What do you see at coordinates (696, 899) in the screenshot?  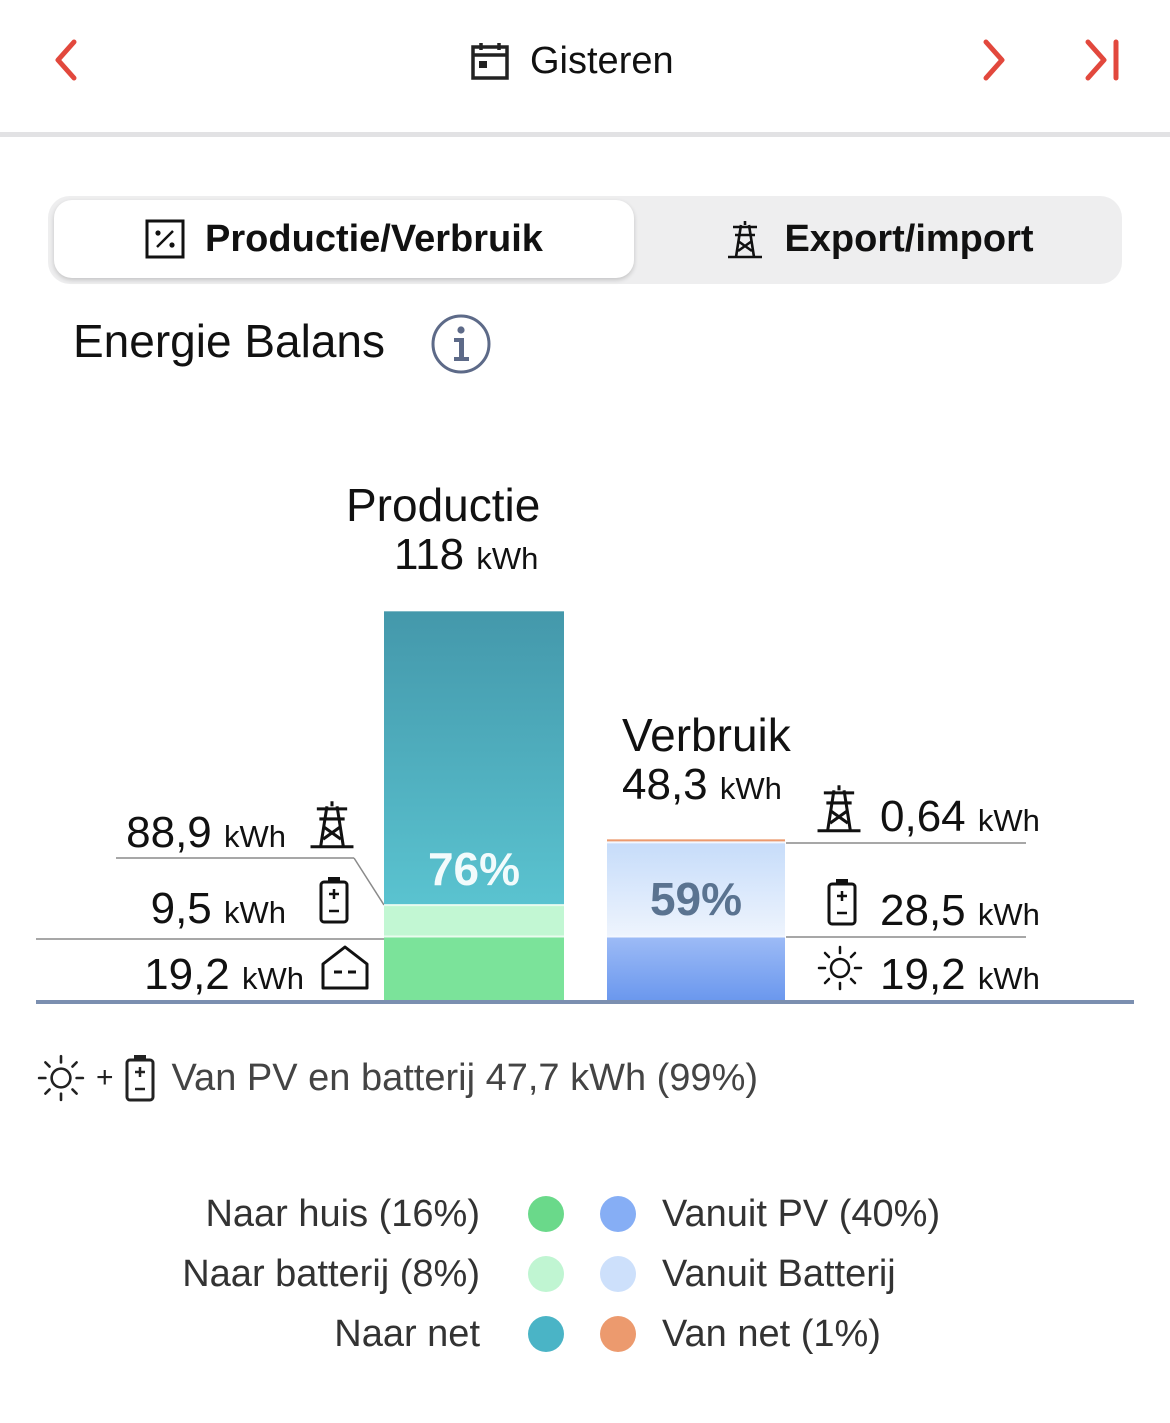 I see `consumption-percent-label: 59%` at bounding box center [696, 899].